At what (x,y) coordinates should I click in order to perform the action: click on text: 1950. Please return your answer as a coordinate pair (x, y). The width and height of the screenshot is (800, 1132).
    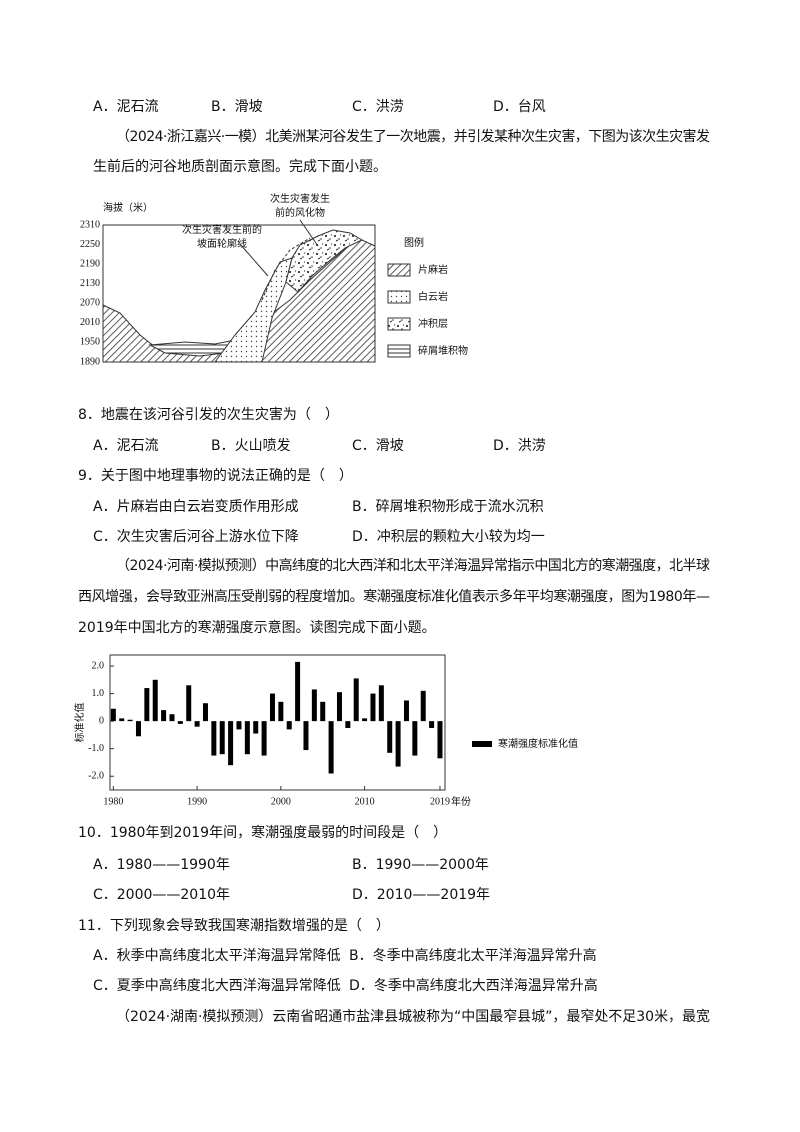
    Looking at the image, I should click on (90, 342).